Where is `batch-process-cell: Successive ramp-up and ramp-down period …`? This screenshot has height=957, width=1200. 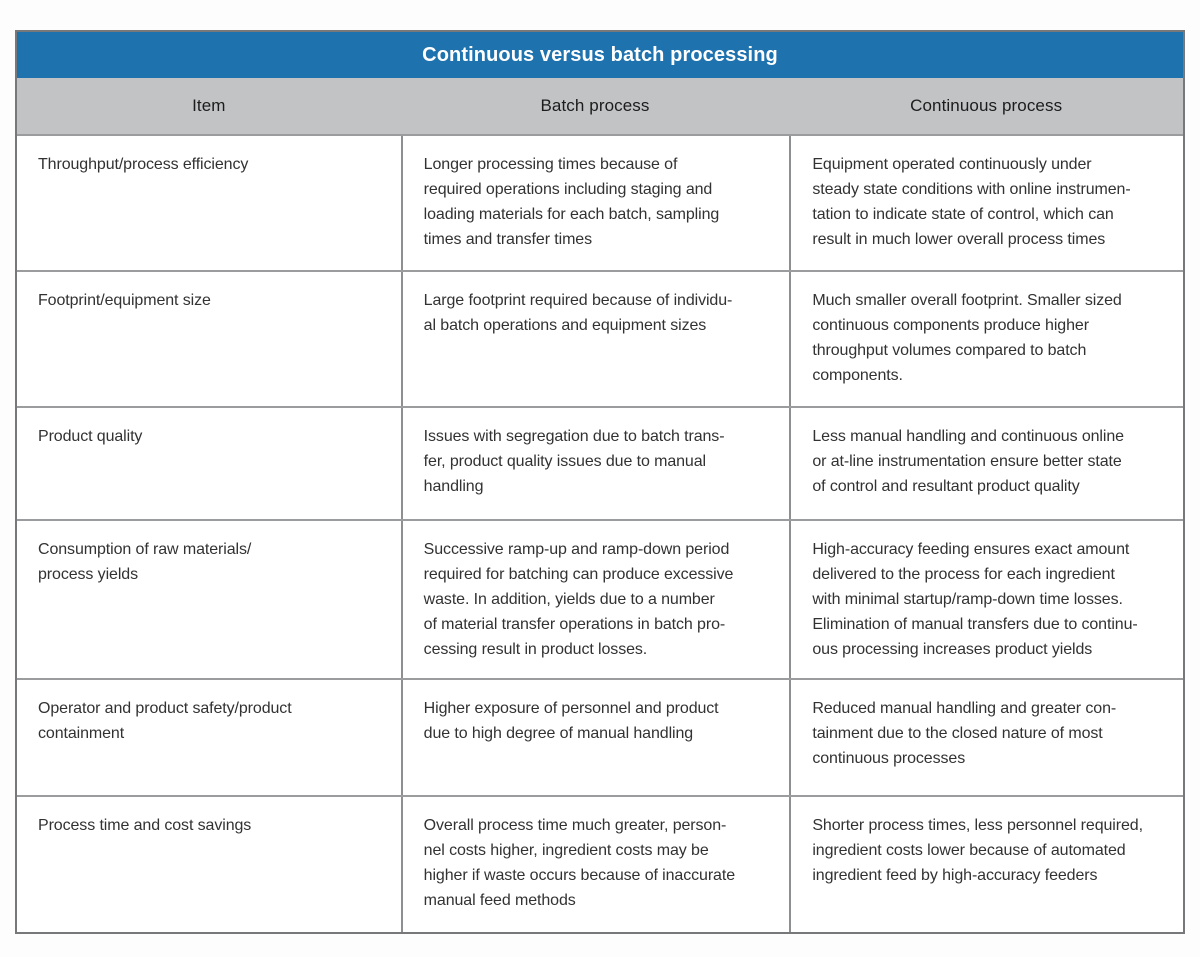
batch-process-cell: Successive ramp-up and ramp-down period … is located at coordinates (595, 599).